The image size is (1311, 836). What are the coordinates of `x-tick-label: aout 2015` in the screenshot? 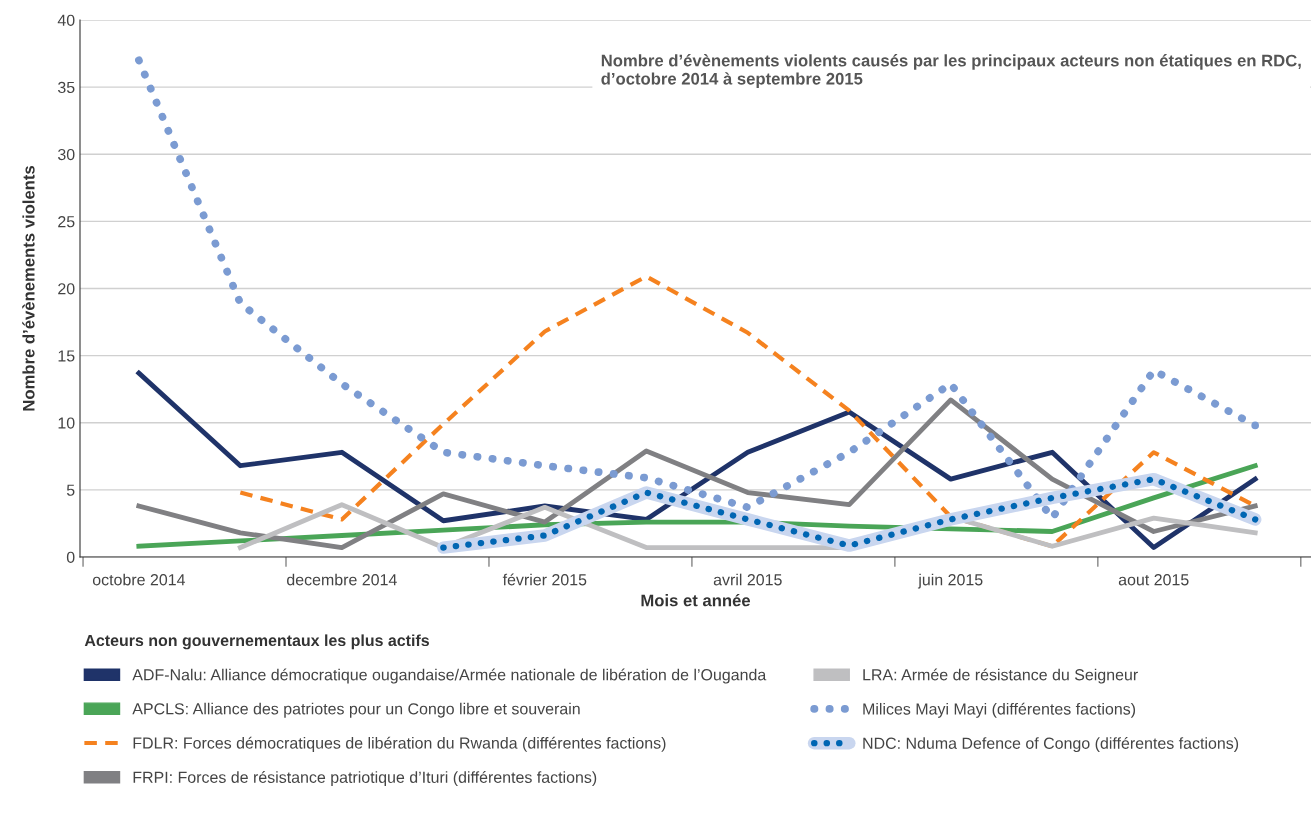 It's located at (1153, 580).